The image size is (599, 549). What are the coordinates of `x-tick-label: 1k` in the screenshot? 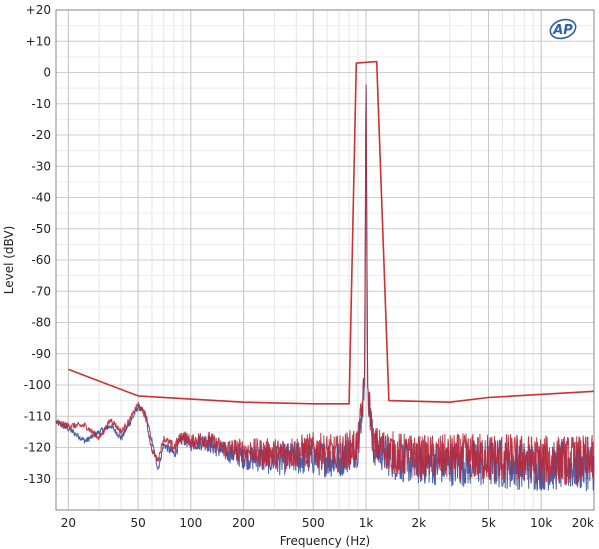 It's located at (366, 523).